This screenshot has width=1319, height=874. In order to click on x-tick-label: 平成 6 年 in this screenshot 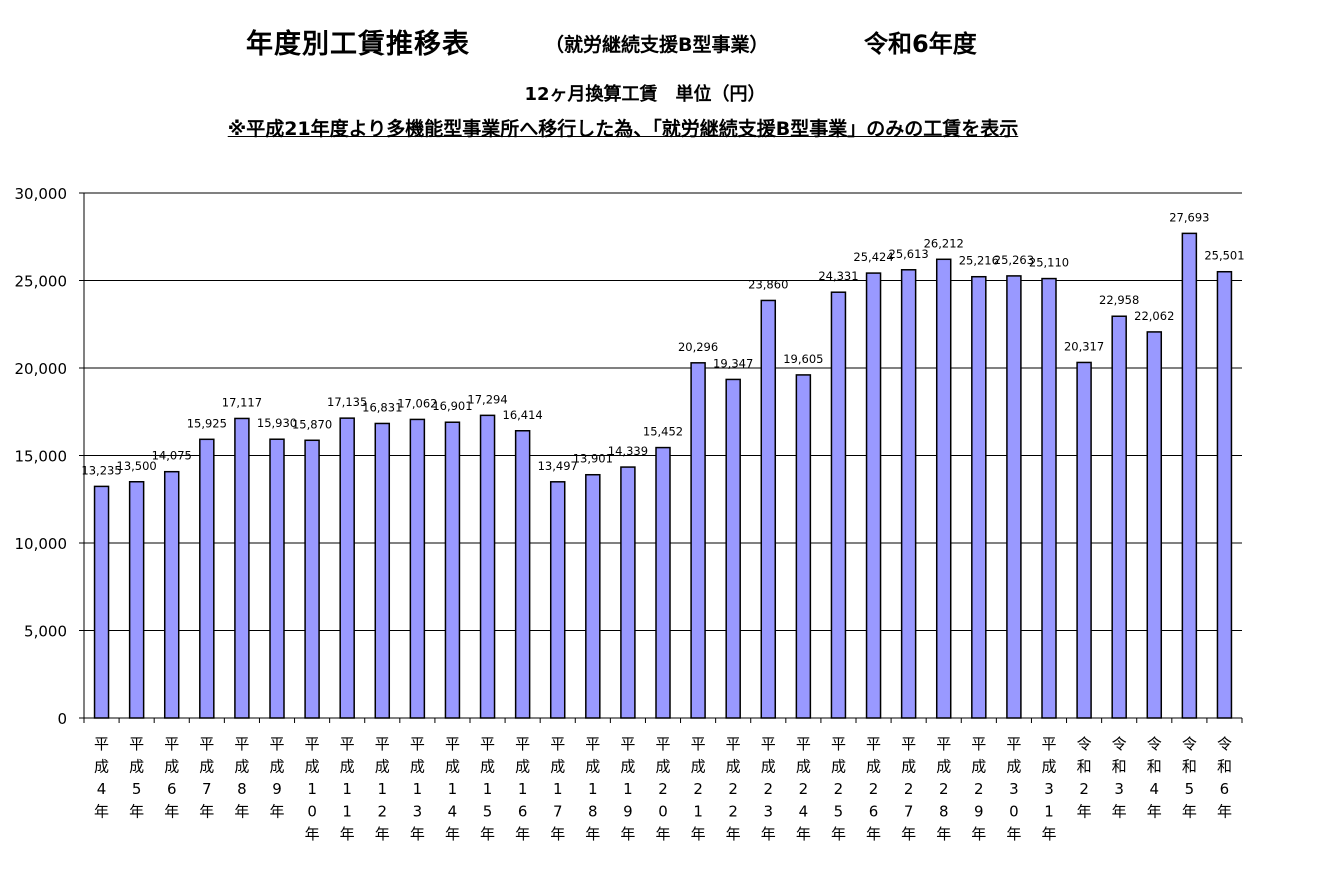, I will do `click(171, 778)`.